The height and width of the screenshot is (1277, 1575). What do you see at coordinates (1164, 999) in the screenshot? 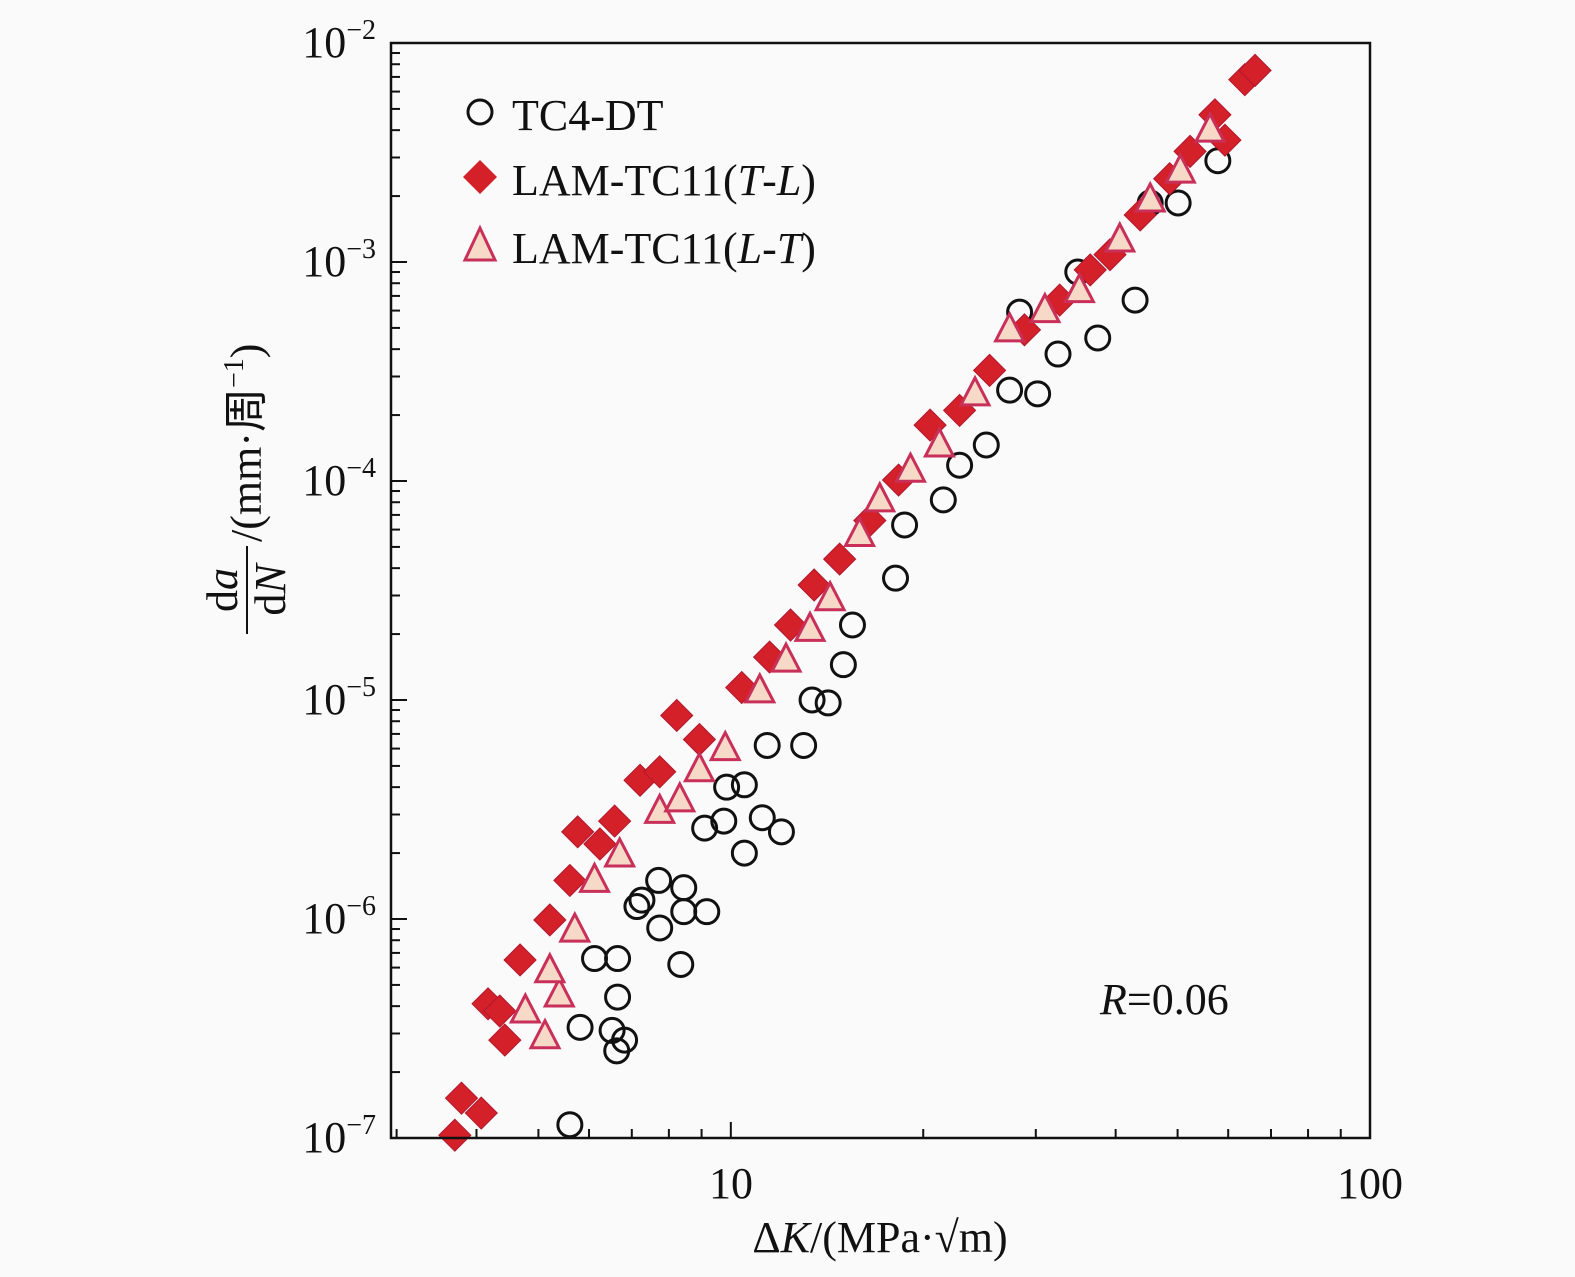
I see `r-ratio-annotation: R=0.06` at bounding box center [1164, 999].